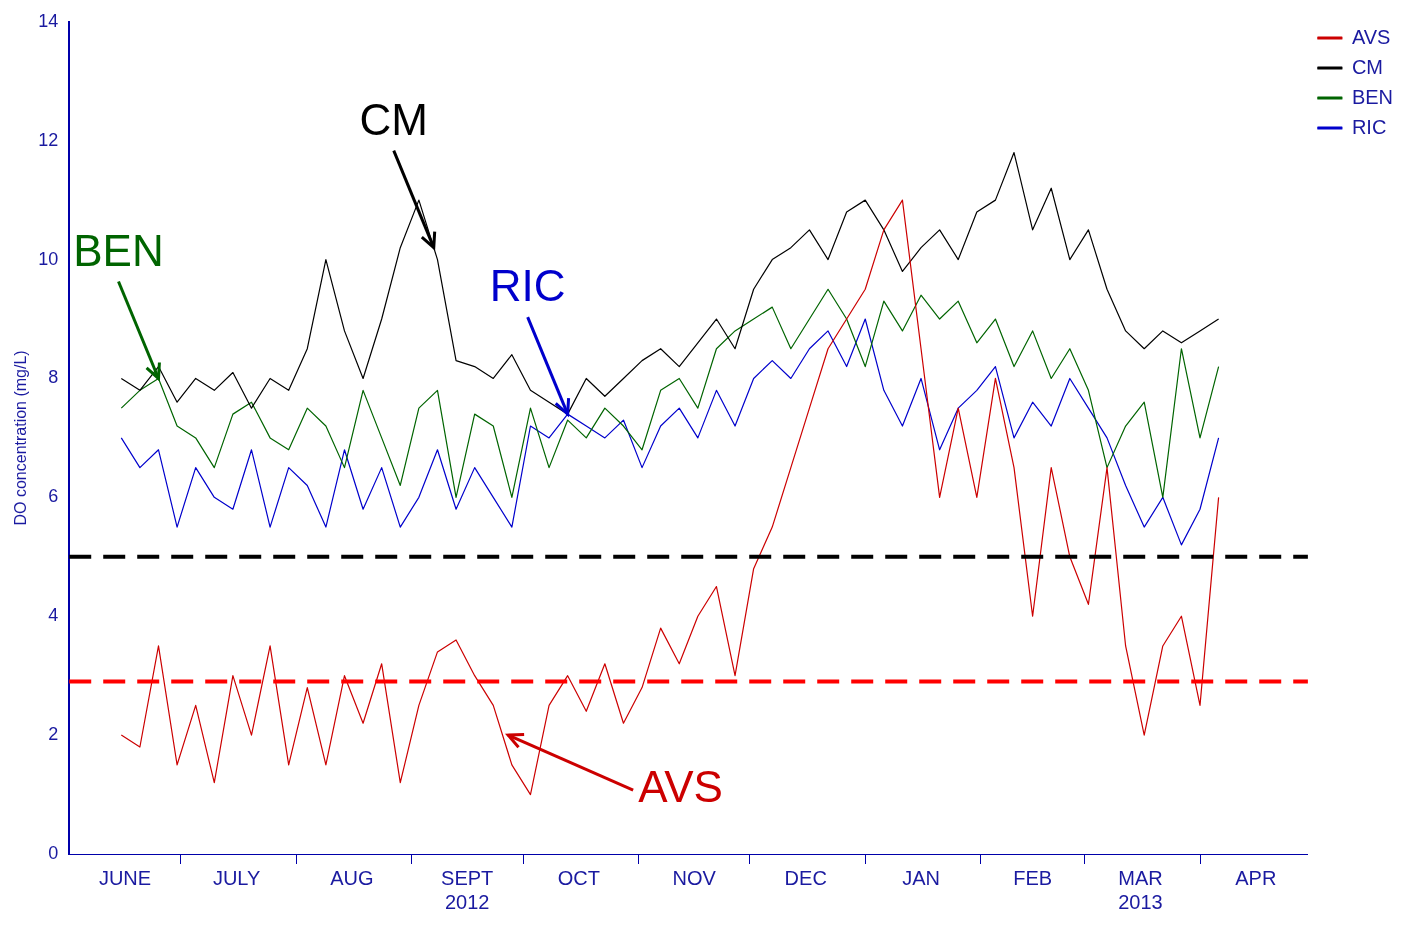  I want to click on x-tick-label: NOV, so click(694, 877).